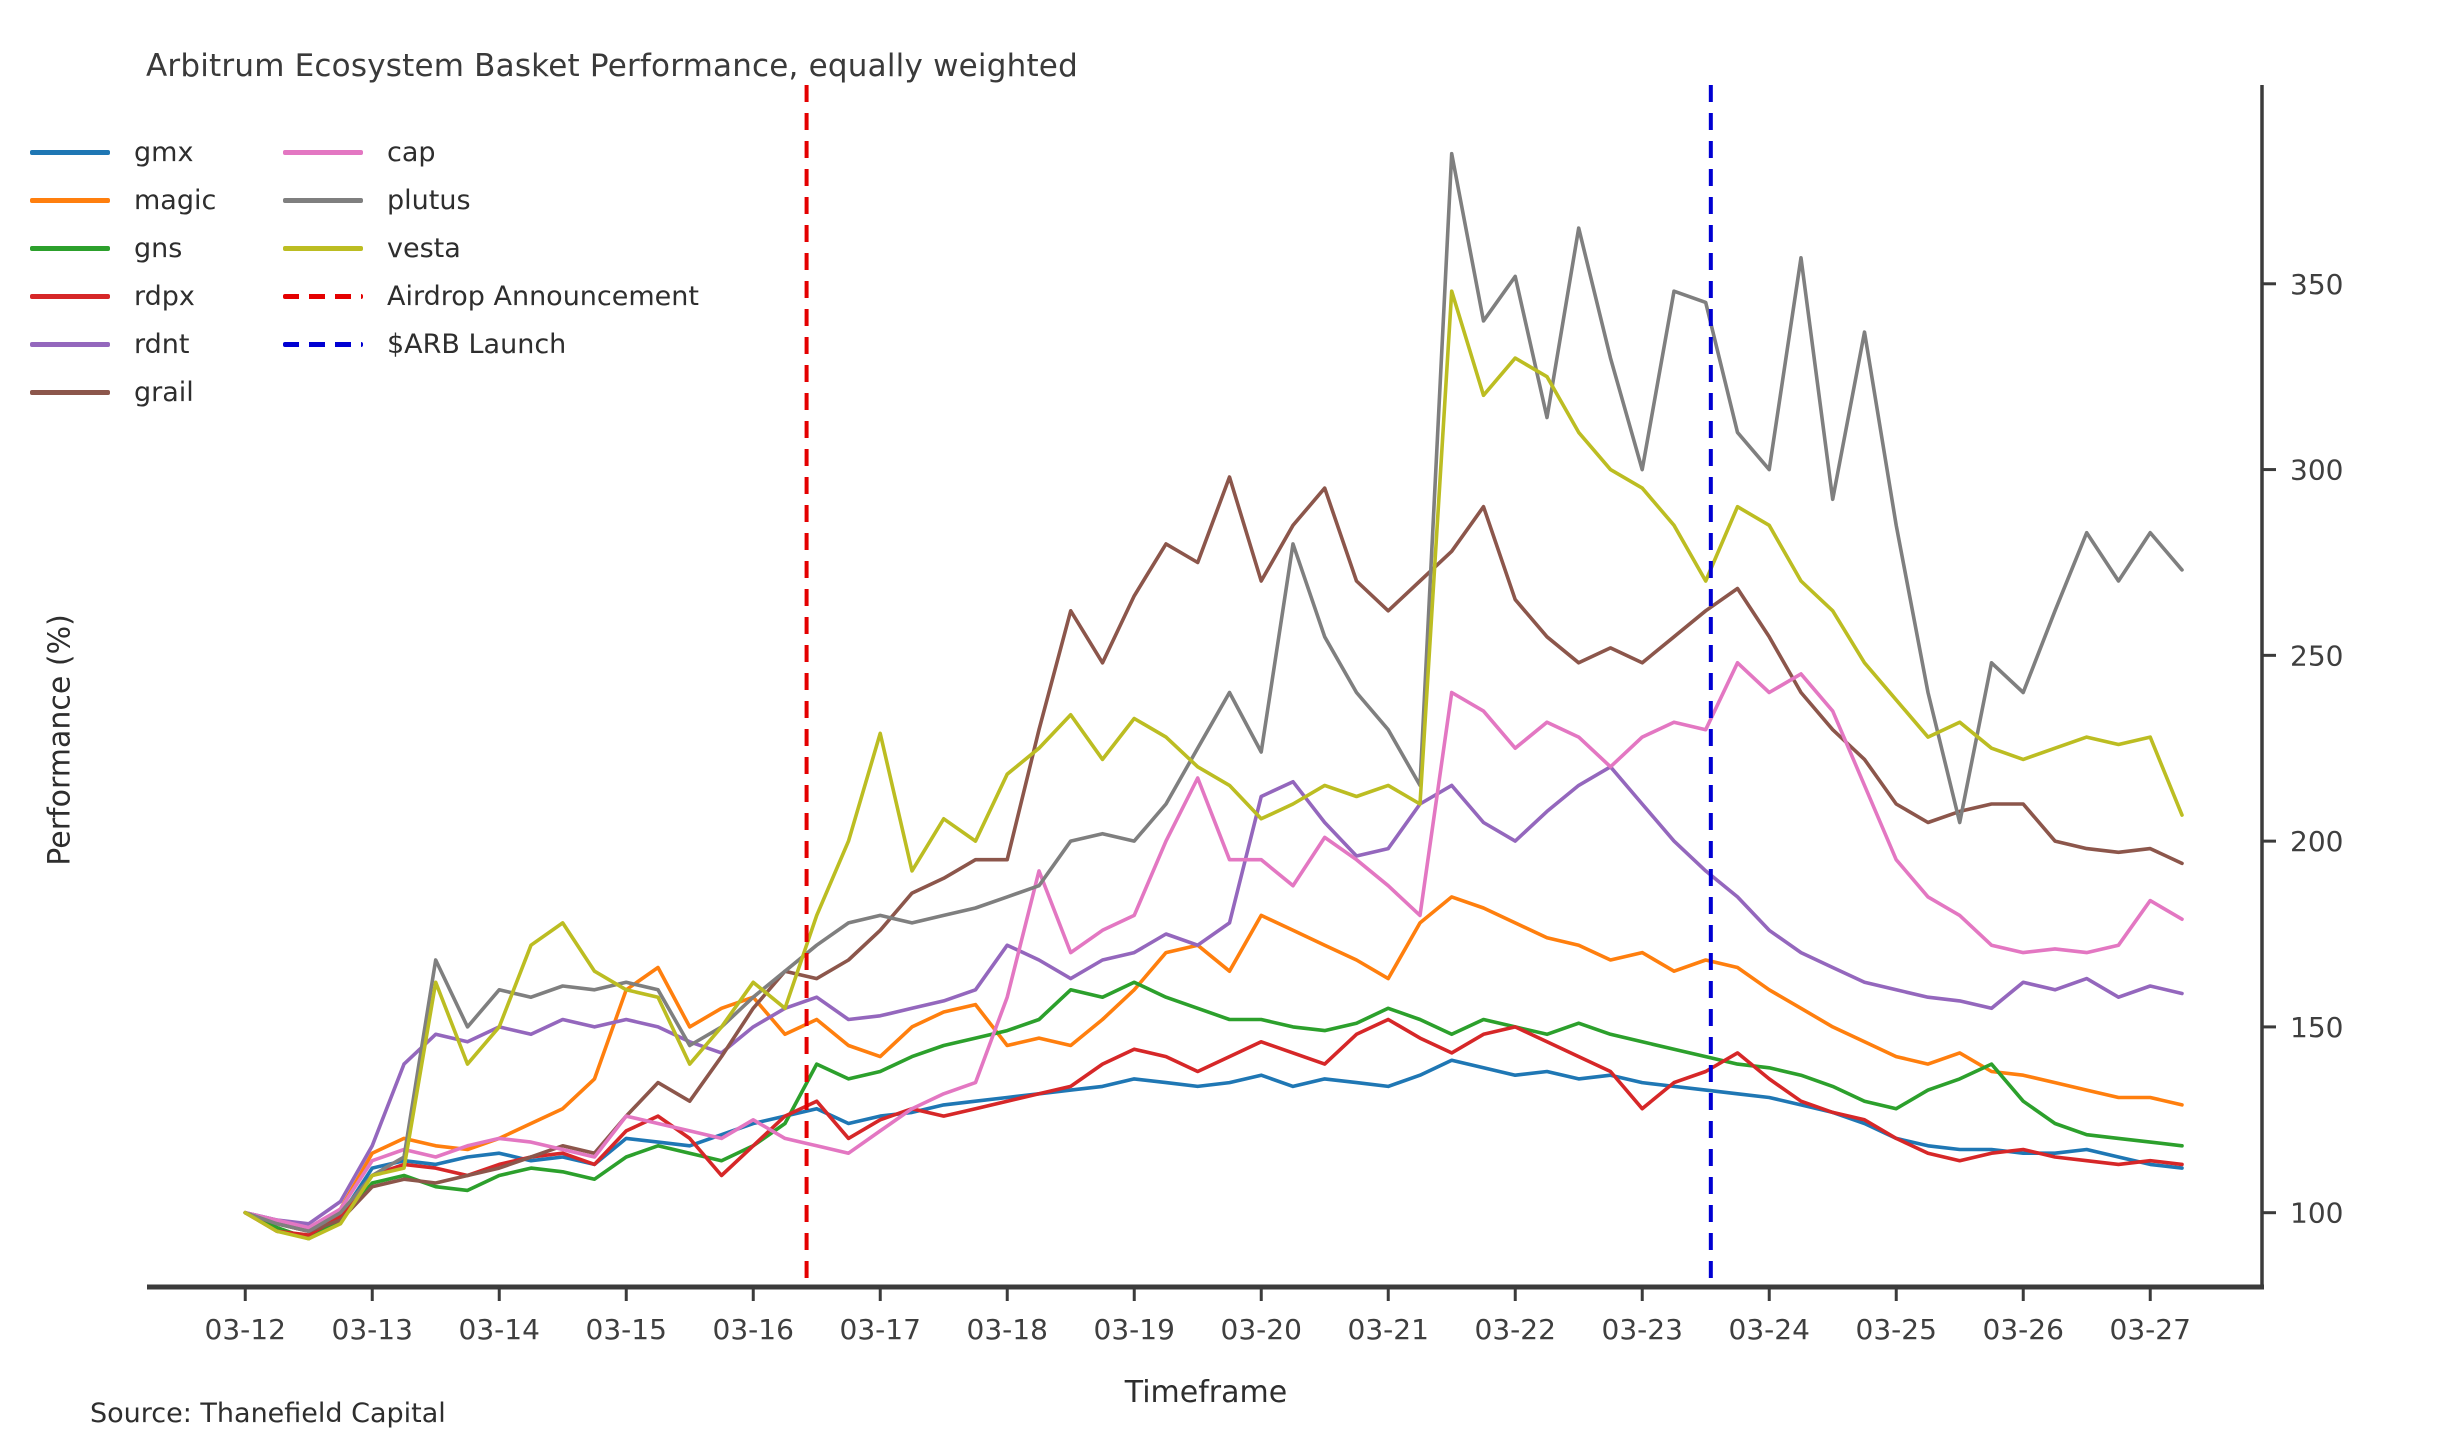 The image size is (2454, 1448). Describe the element at coordinates (411, 152) in the screenshot. I see `legend-label: cap` at that location.